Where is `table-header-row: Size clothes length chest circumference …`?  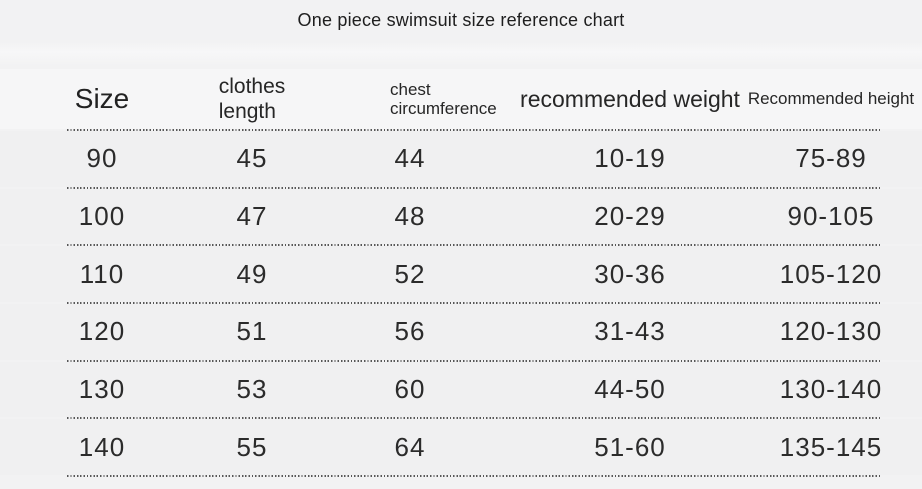 table-header-row: Size clothes length chest circumference … is located at coordinates (461, 99).